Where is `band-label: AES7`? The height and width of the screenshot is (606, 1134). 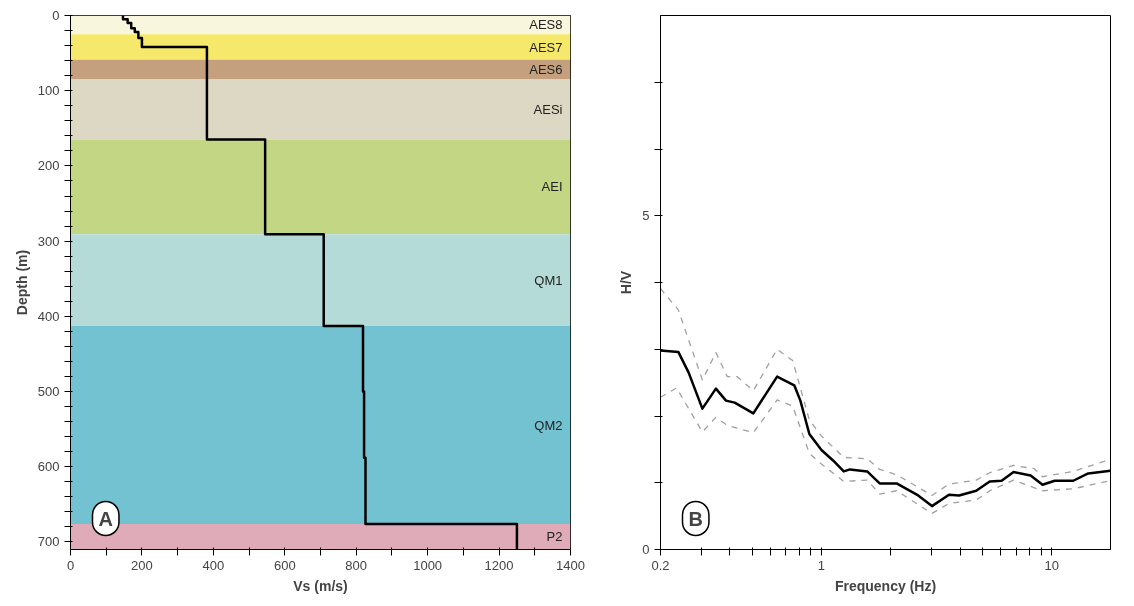 band-label: AES7 is located at coordinates (546, 47).